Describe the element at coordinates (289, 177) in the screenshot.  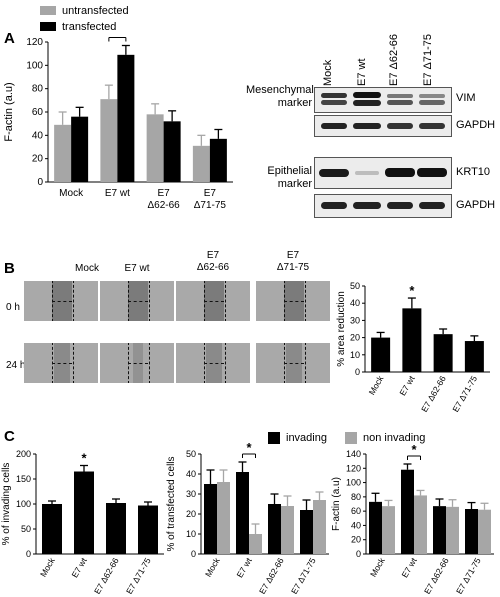
I see `epithelial-marker-label: Epithelial marker` at that location.